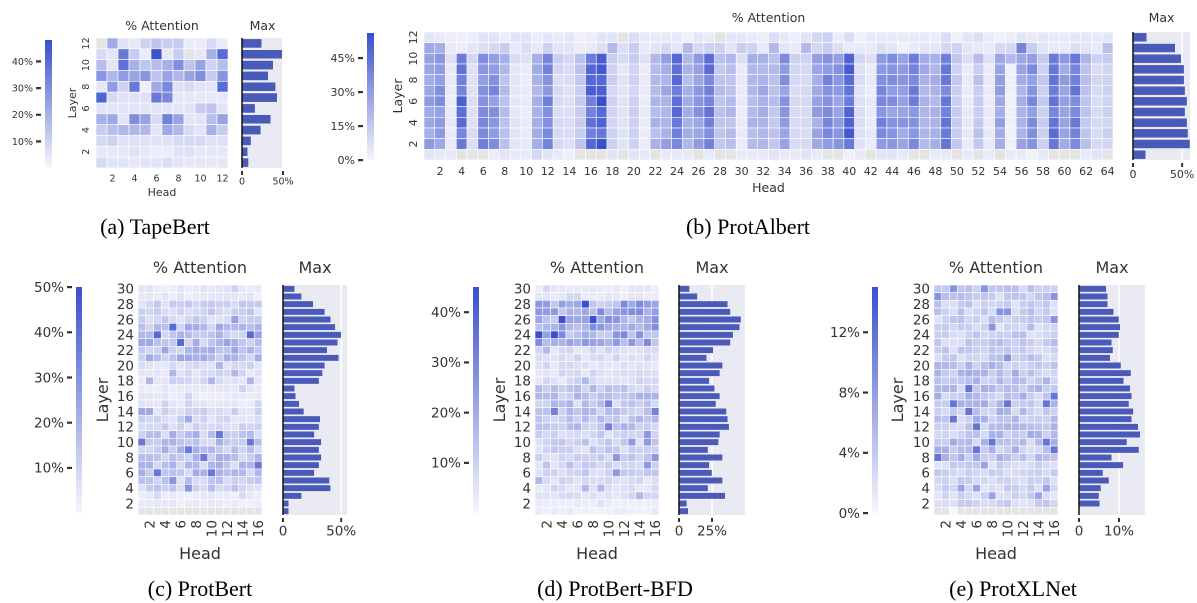 This screenshot has width=1197, height=603. I want to click on y-tick-label: 2, so click(925, 504).